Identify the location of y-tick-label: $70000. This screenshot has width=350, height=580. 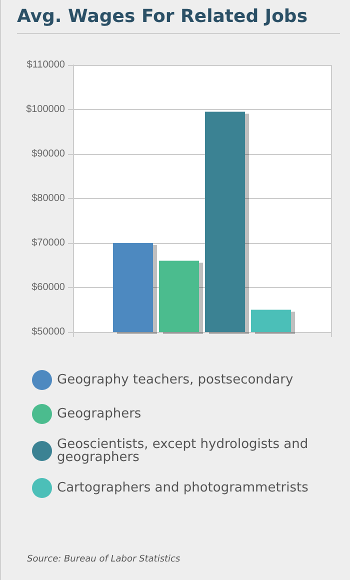
(49, 243).